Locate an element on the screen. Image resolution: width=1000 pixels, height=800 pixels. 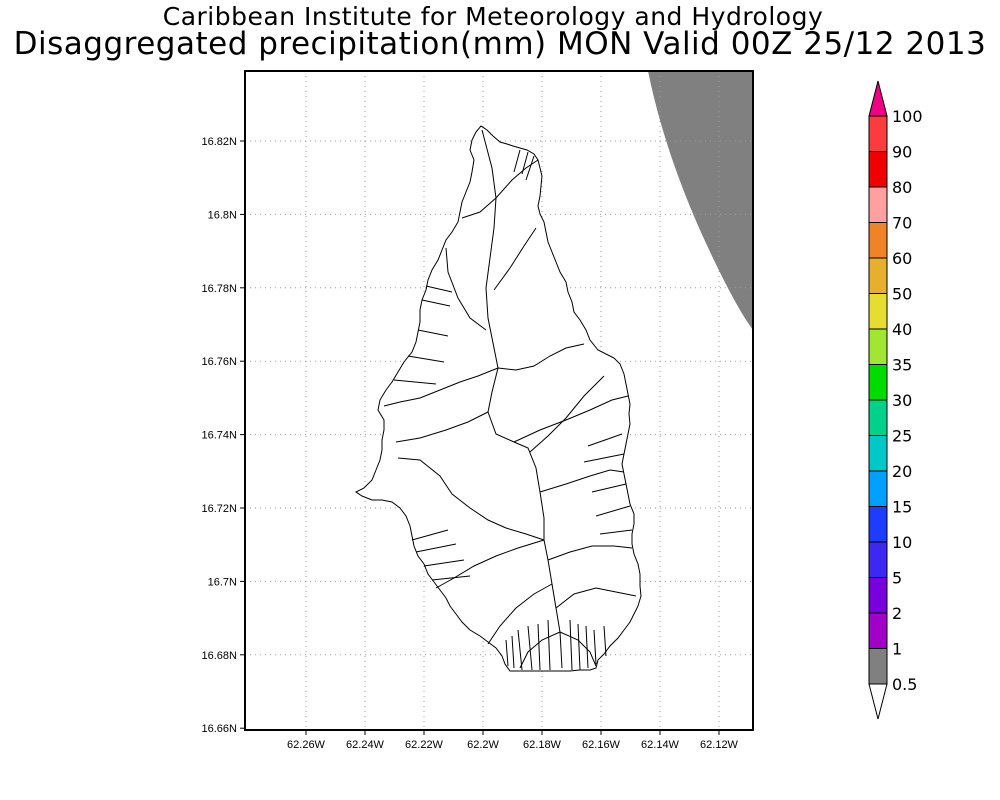
lon-tick-label: 62.2W is located at coordinates (483, 745).